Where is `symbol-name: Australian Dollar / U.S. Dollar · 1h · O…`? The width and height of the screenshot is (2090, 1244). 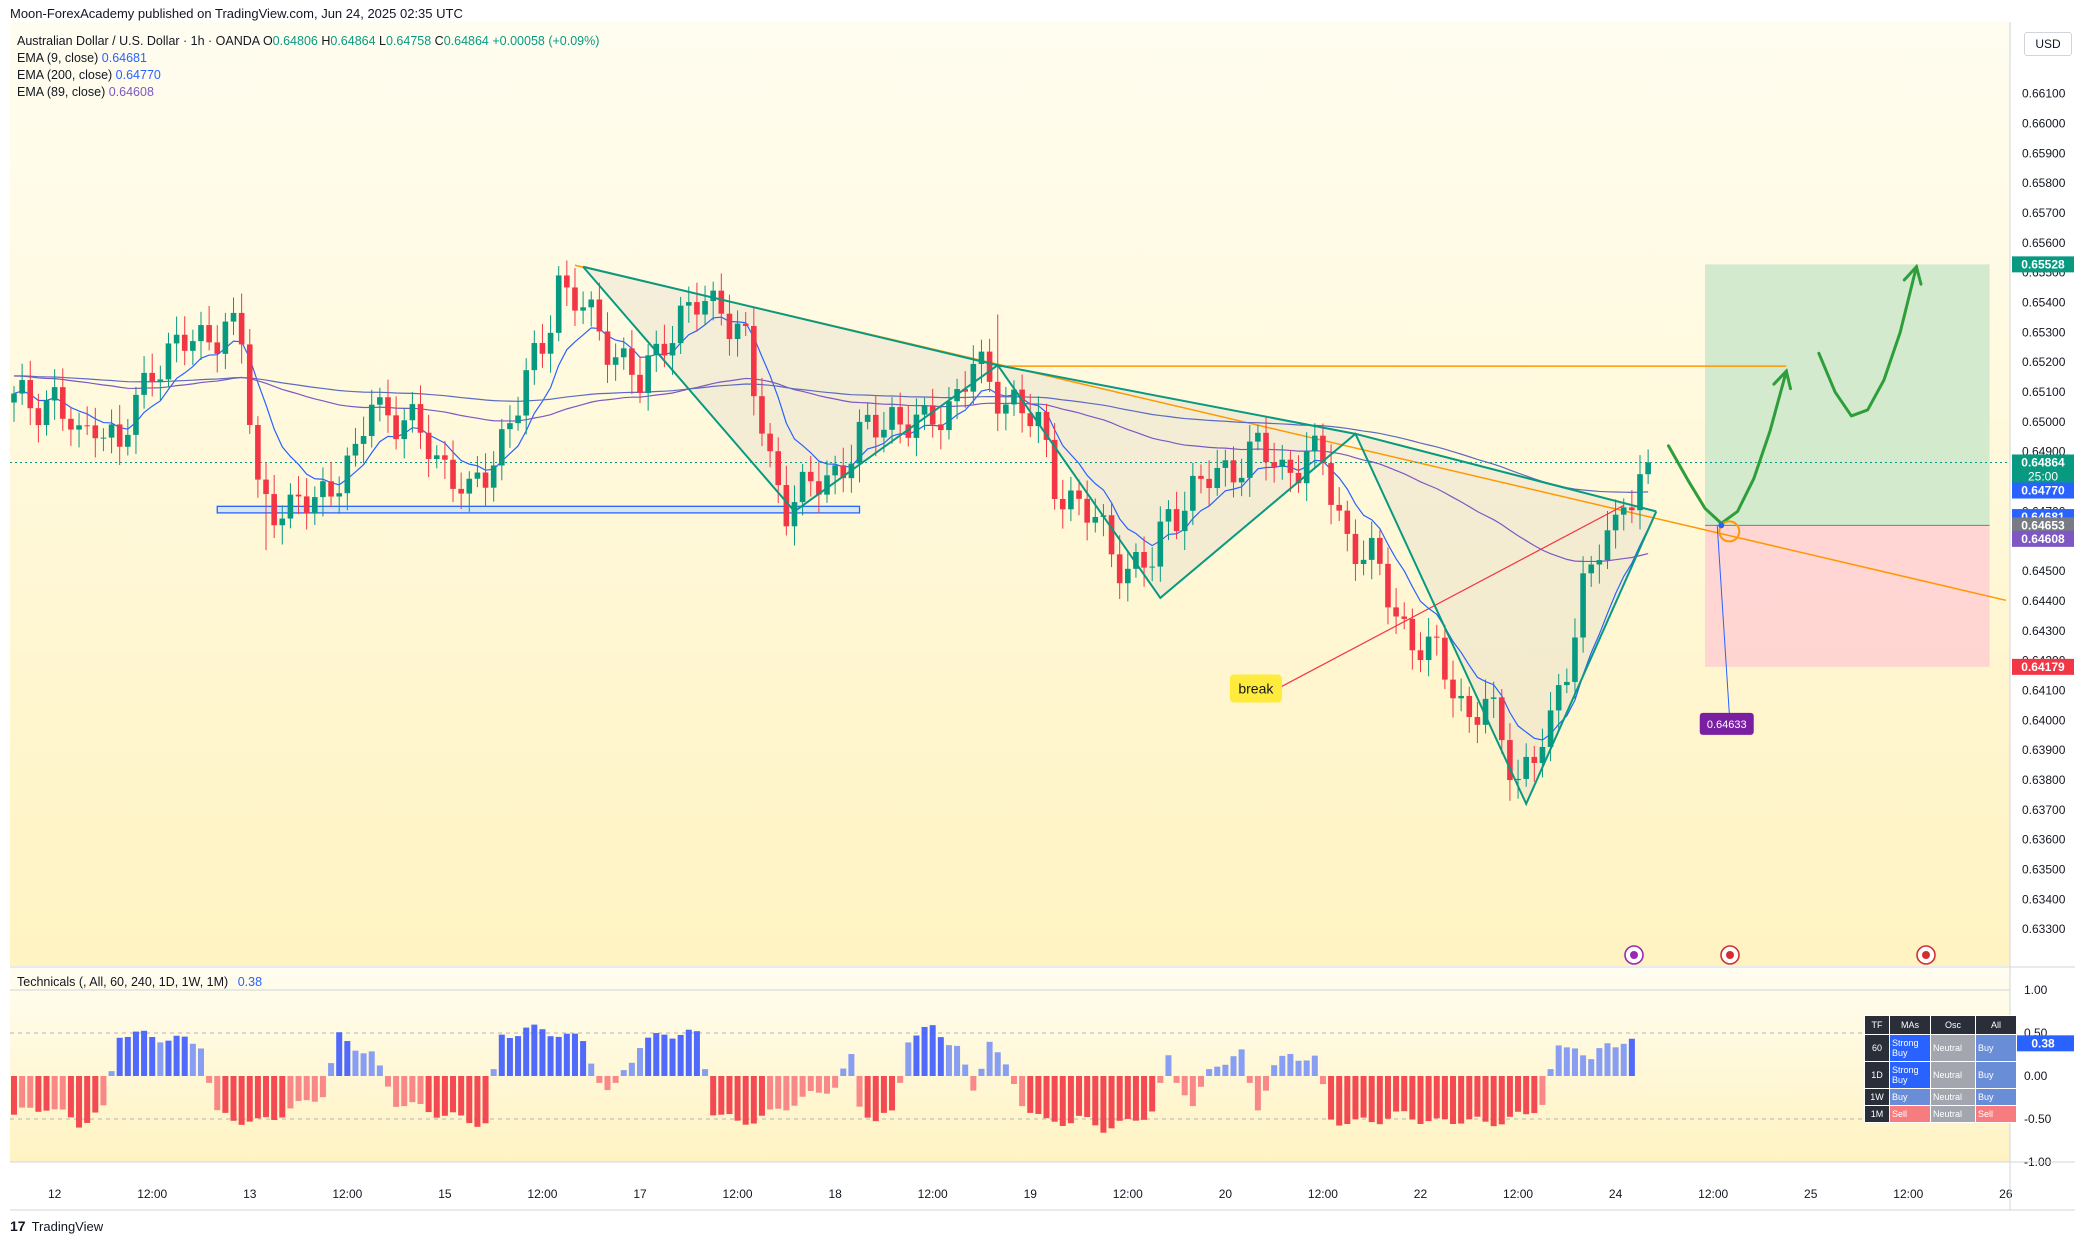 symbol-name: Australian Dollar / U.S. Dollar · 1h · O… is located at coordinates (138, 41).